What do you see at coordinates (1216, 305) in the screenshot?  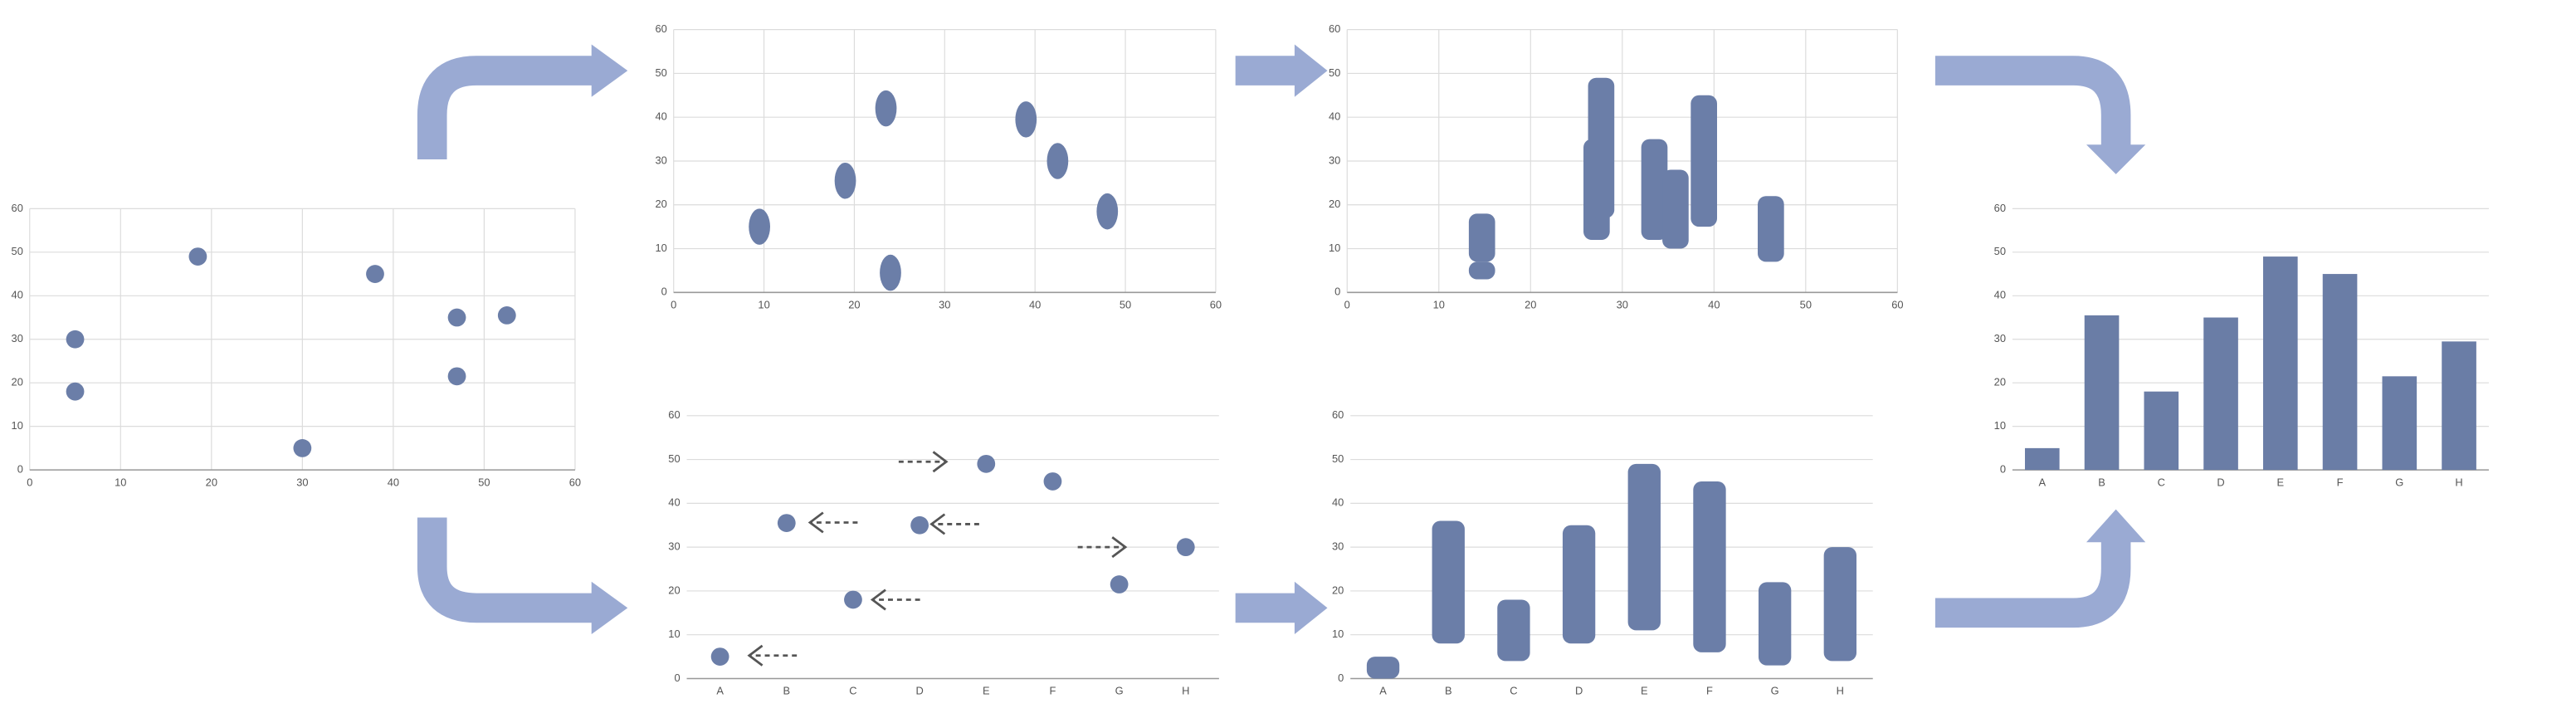 I see `x-tick-label: 60` at bounding box center [1216, 305].